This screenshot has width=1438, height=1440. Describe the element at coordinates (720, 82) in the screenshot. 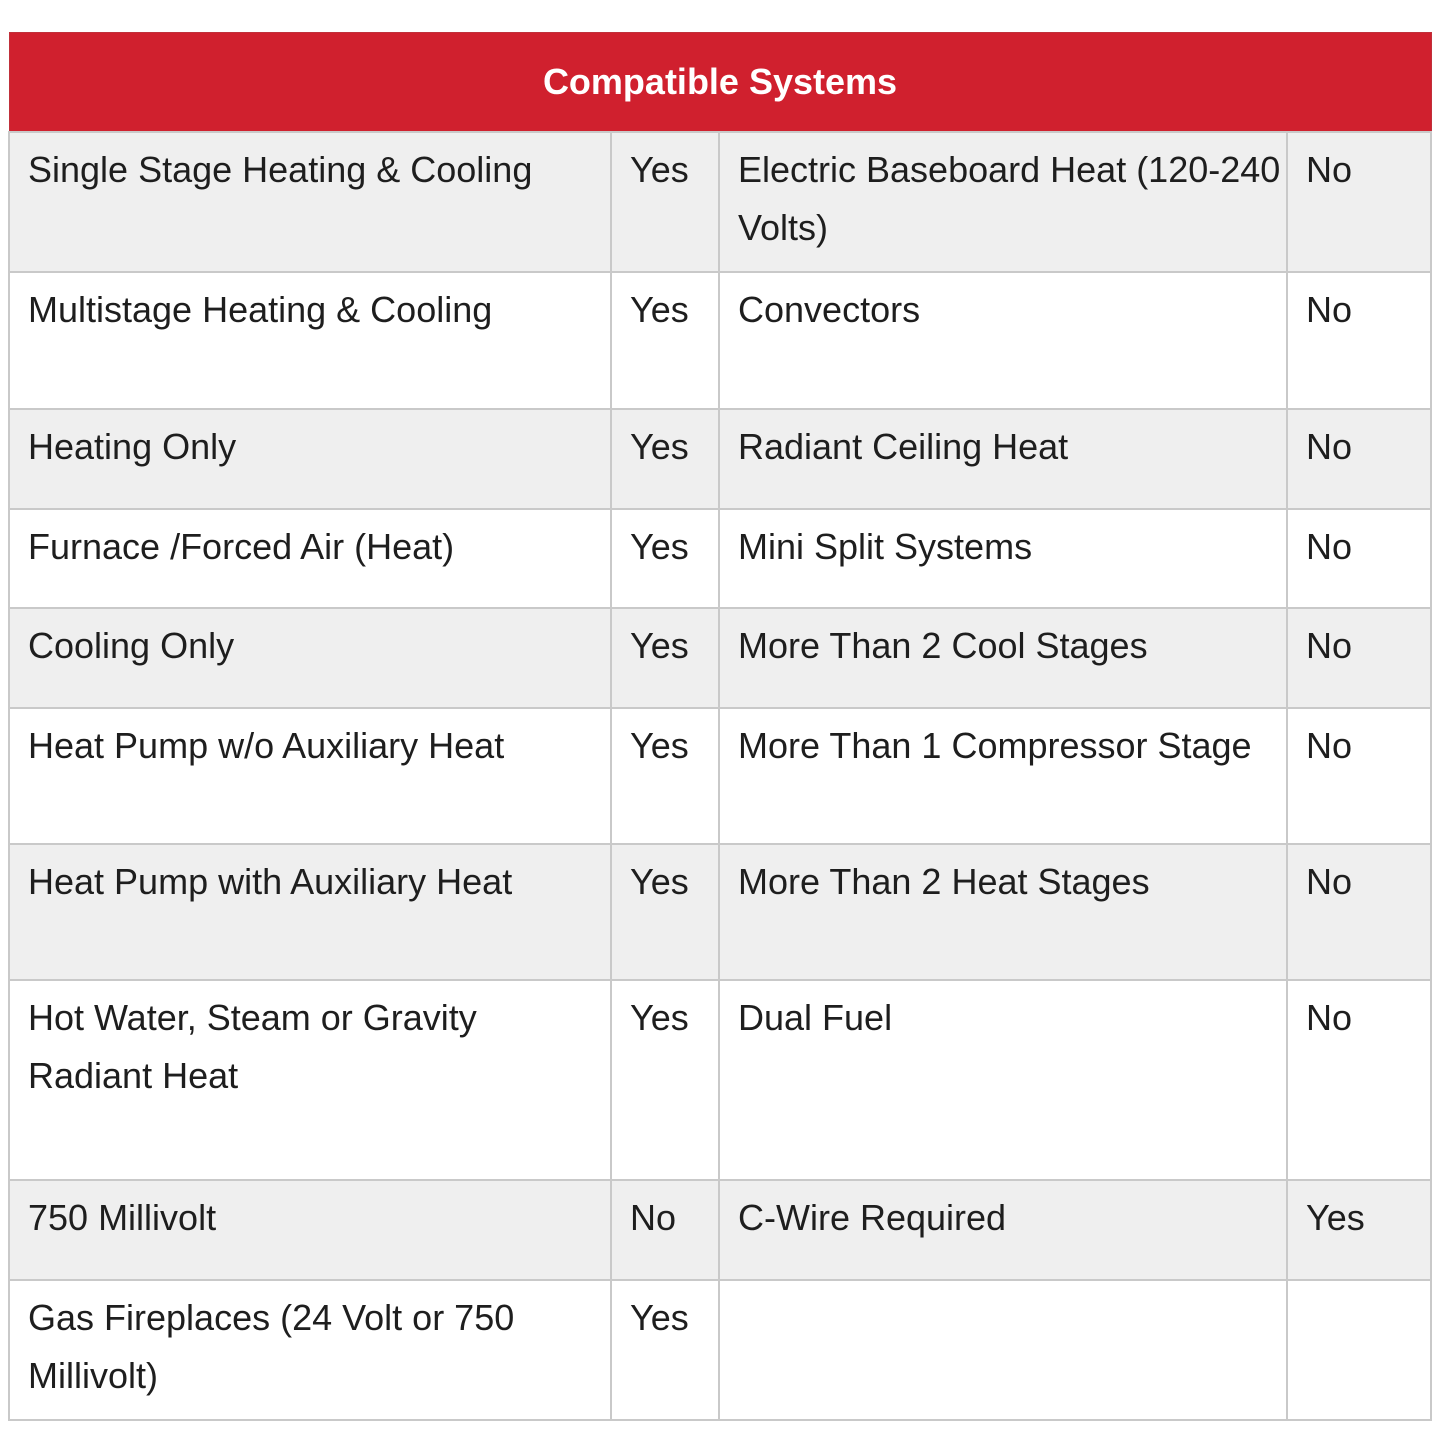

I see `table-title: Compatible Systems` at that location.